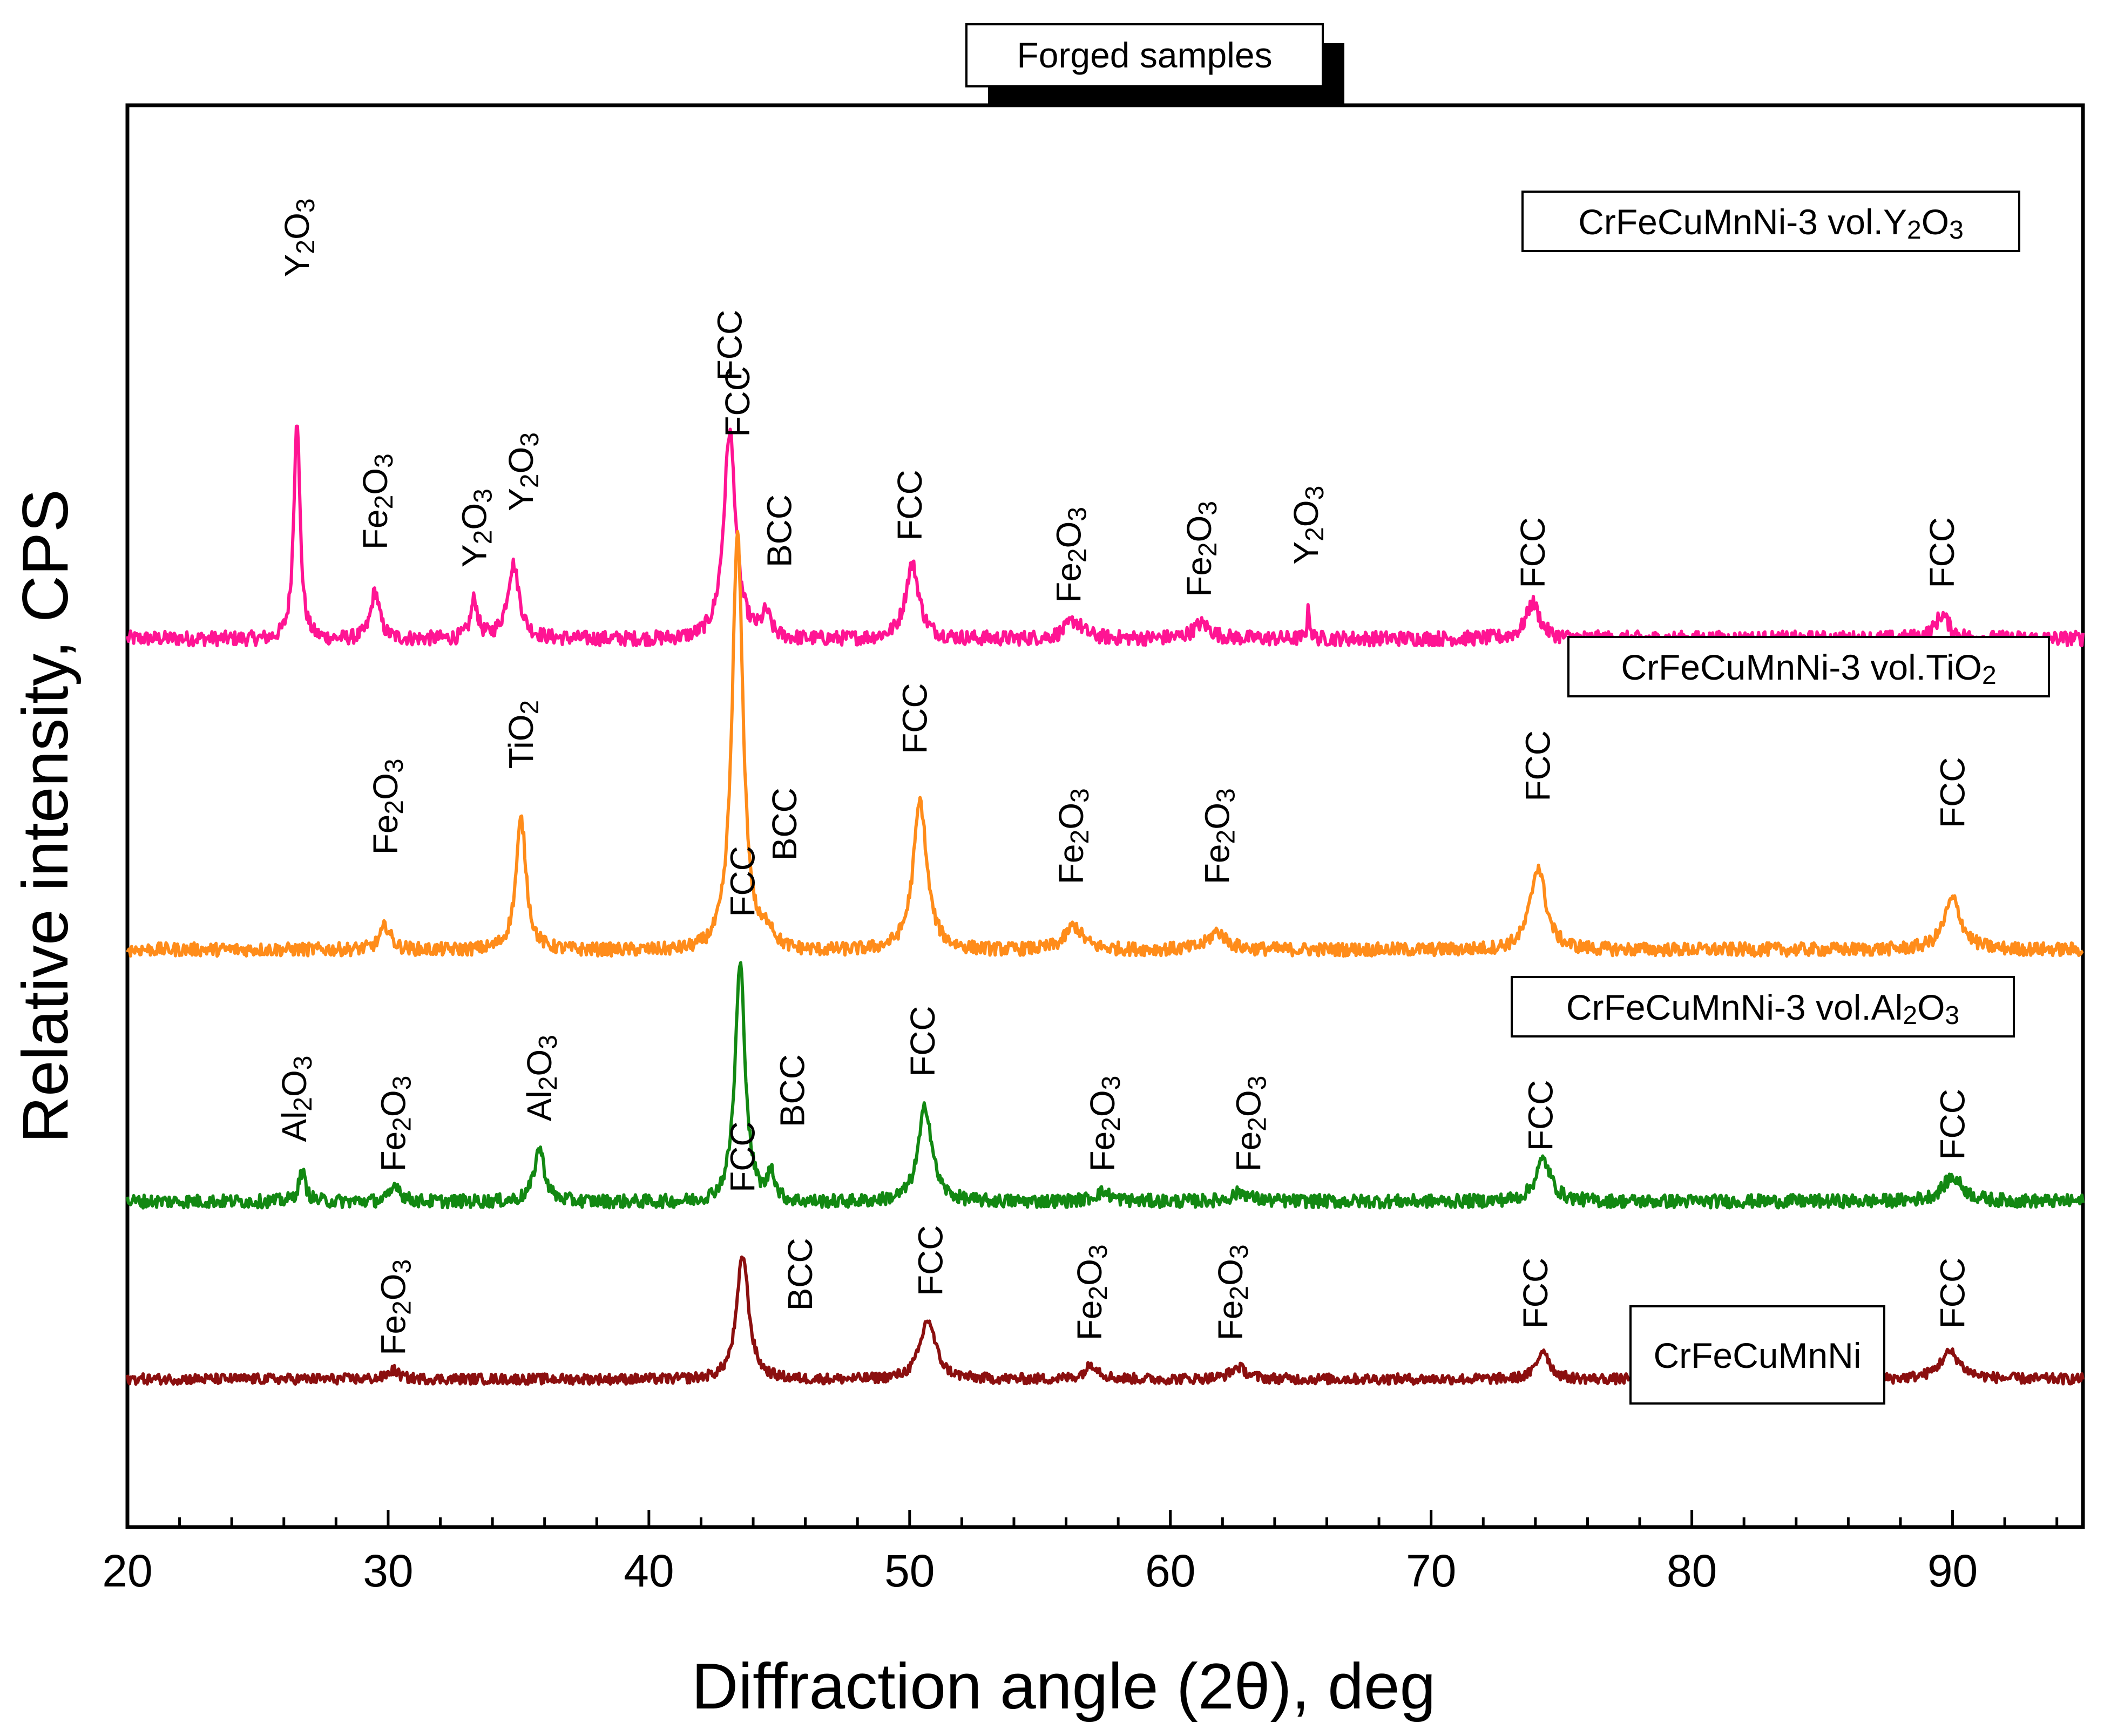 This screenshot has height=1736, width=2104. What do you see at coordinates (1953, 1570) in the screenshot?
I see `x-tick-label: 90` at bounding box center [1953, 1570].